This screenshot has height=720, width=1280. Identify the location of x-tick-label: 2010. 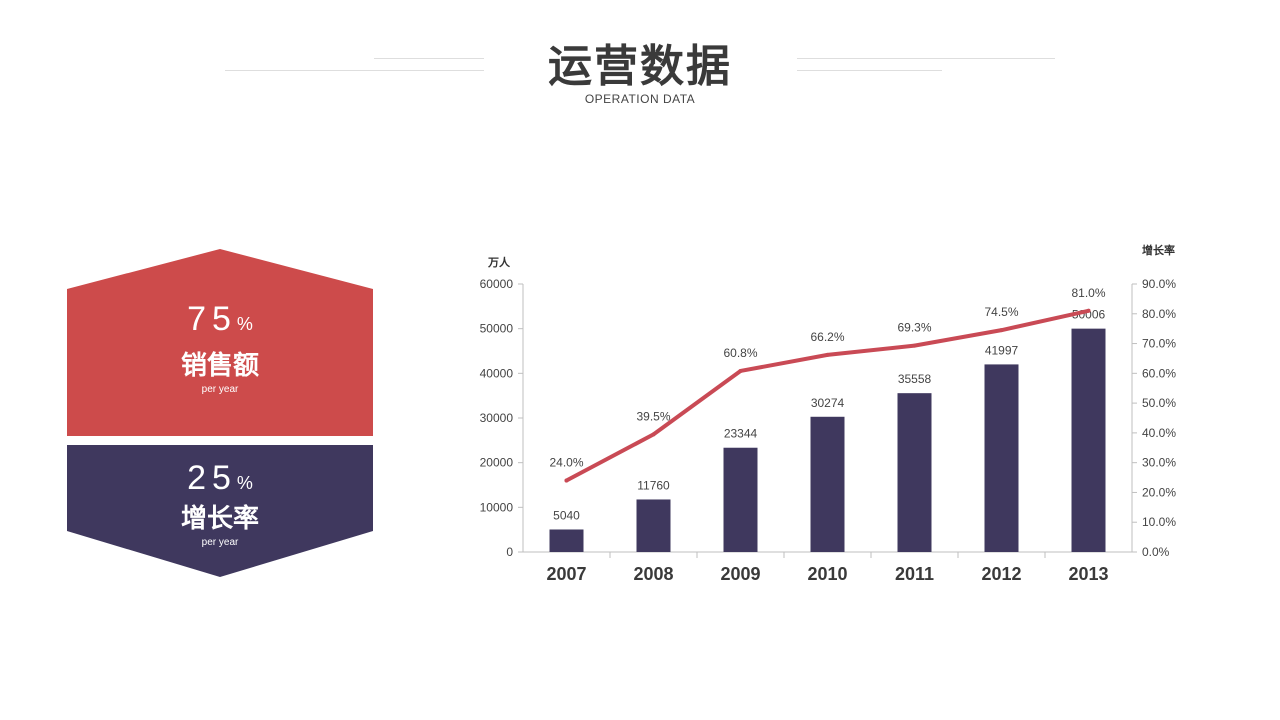
(827, 574).